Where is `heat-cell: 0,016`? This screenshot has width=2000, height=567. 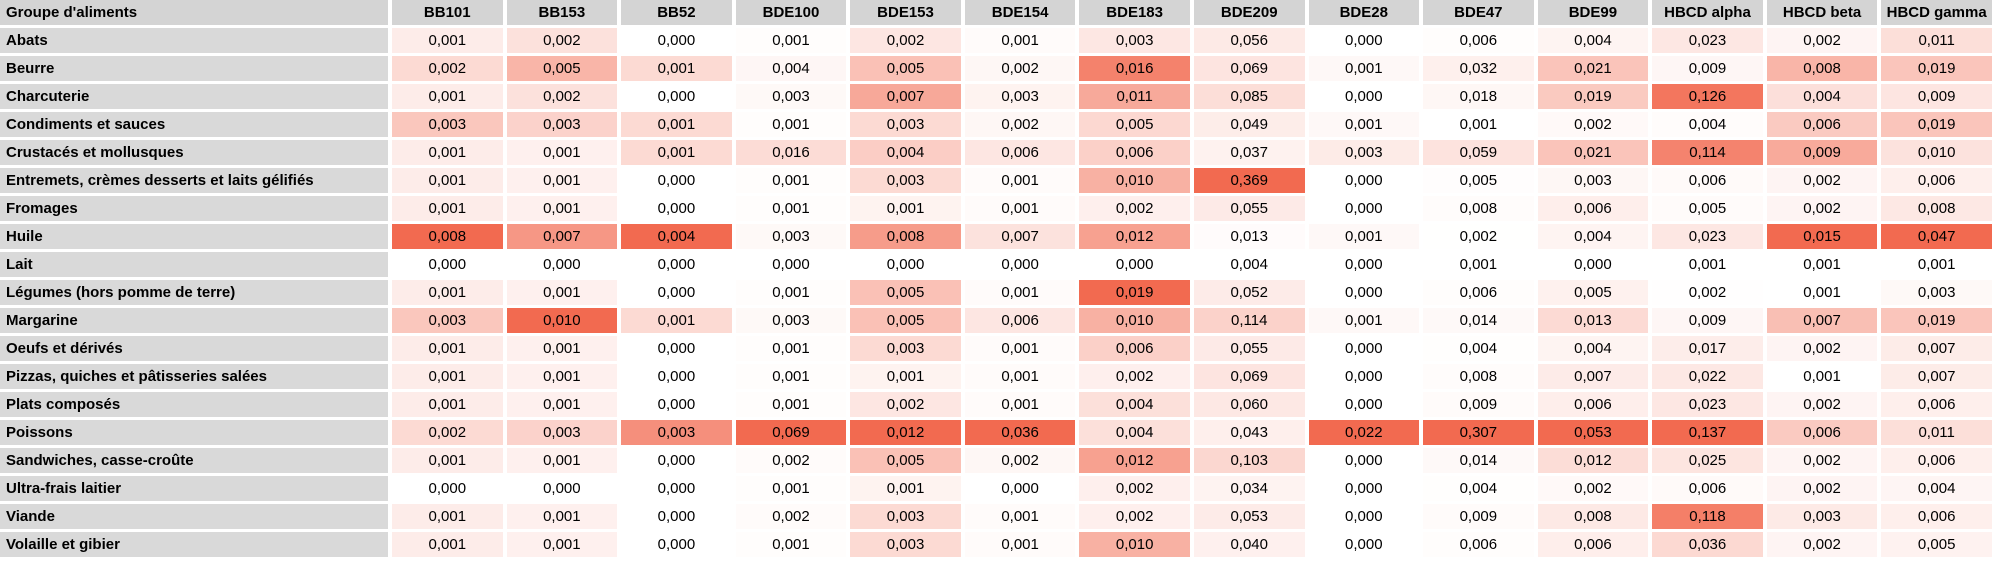
heat-cell: 0,016 is located at coordinates (791, 152).